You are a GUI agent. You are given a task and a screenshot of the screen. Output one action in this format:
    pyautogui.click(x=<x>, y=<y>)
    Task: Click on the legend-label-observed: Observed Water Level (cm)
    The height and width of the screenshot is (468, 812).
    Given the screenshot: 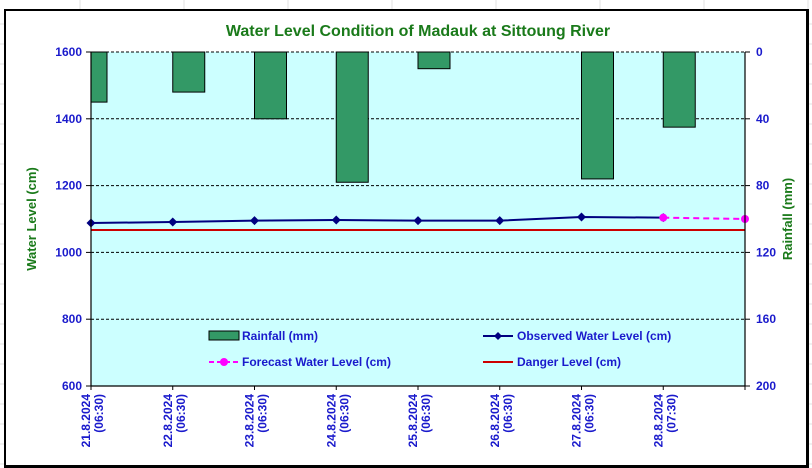 What is the action you would take?
    pyautogui.click(x=594, y=336)
    